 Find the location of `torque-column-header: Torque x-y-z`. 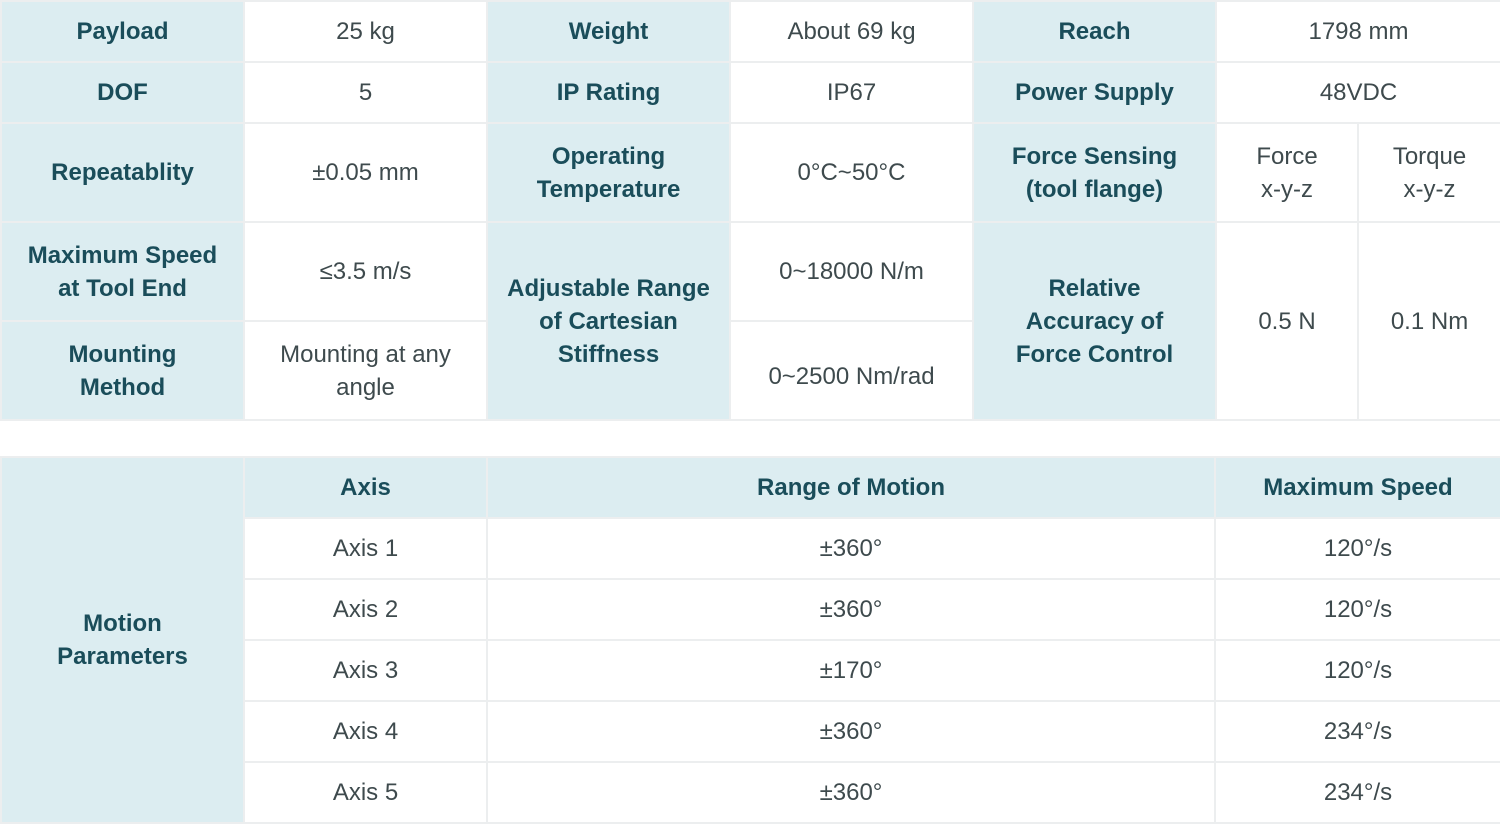

torque-column-header: Torque x-y-z is located at coordinates (1428, 172).